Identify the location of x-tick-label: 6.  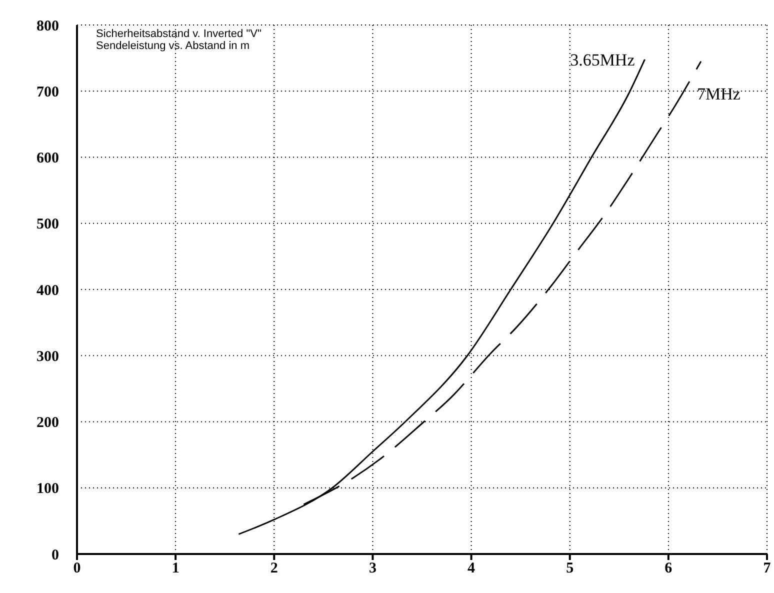
(668, 568).